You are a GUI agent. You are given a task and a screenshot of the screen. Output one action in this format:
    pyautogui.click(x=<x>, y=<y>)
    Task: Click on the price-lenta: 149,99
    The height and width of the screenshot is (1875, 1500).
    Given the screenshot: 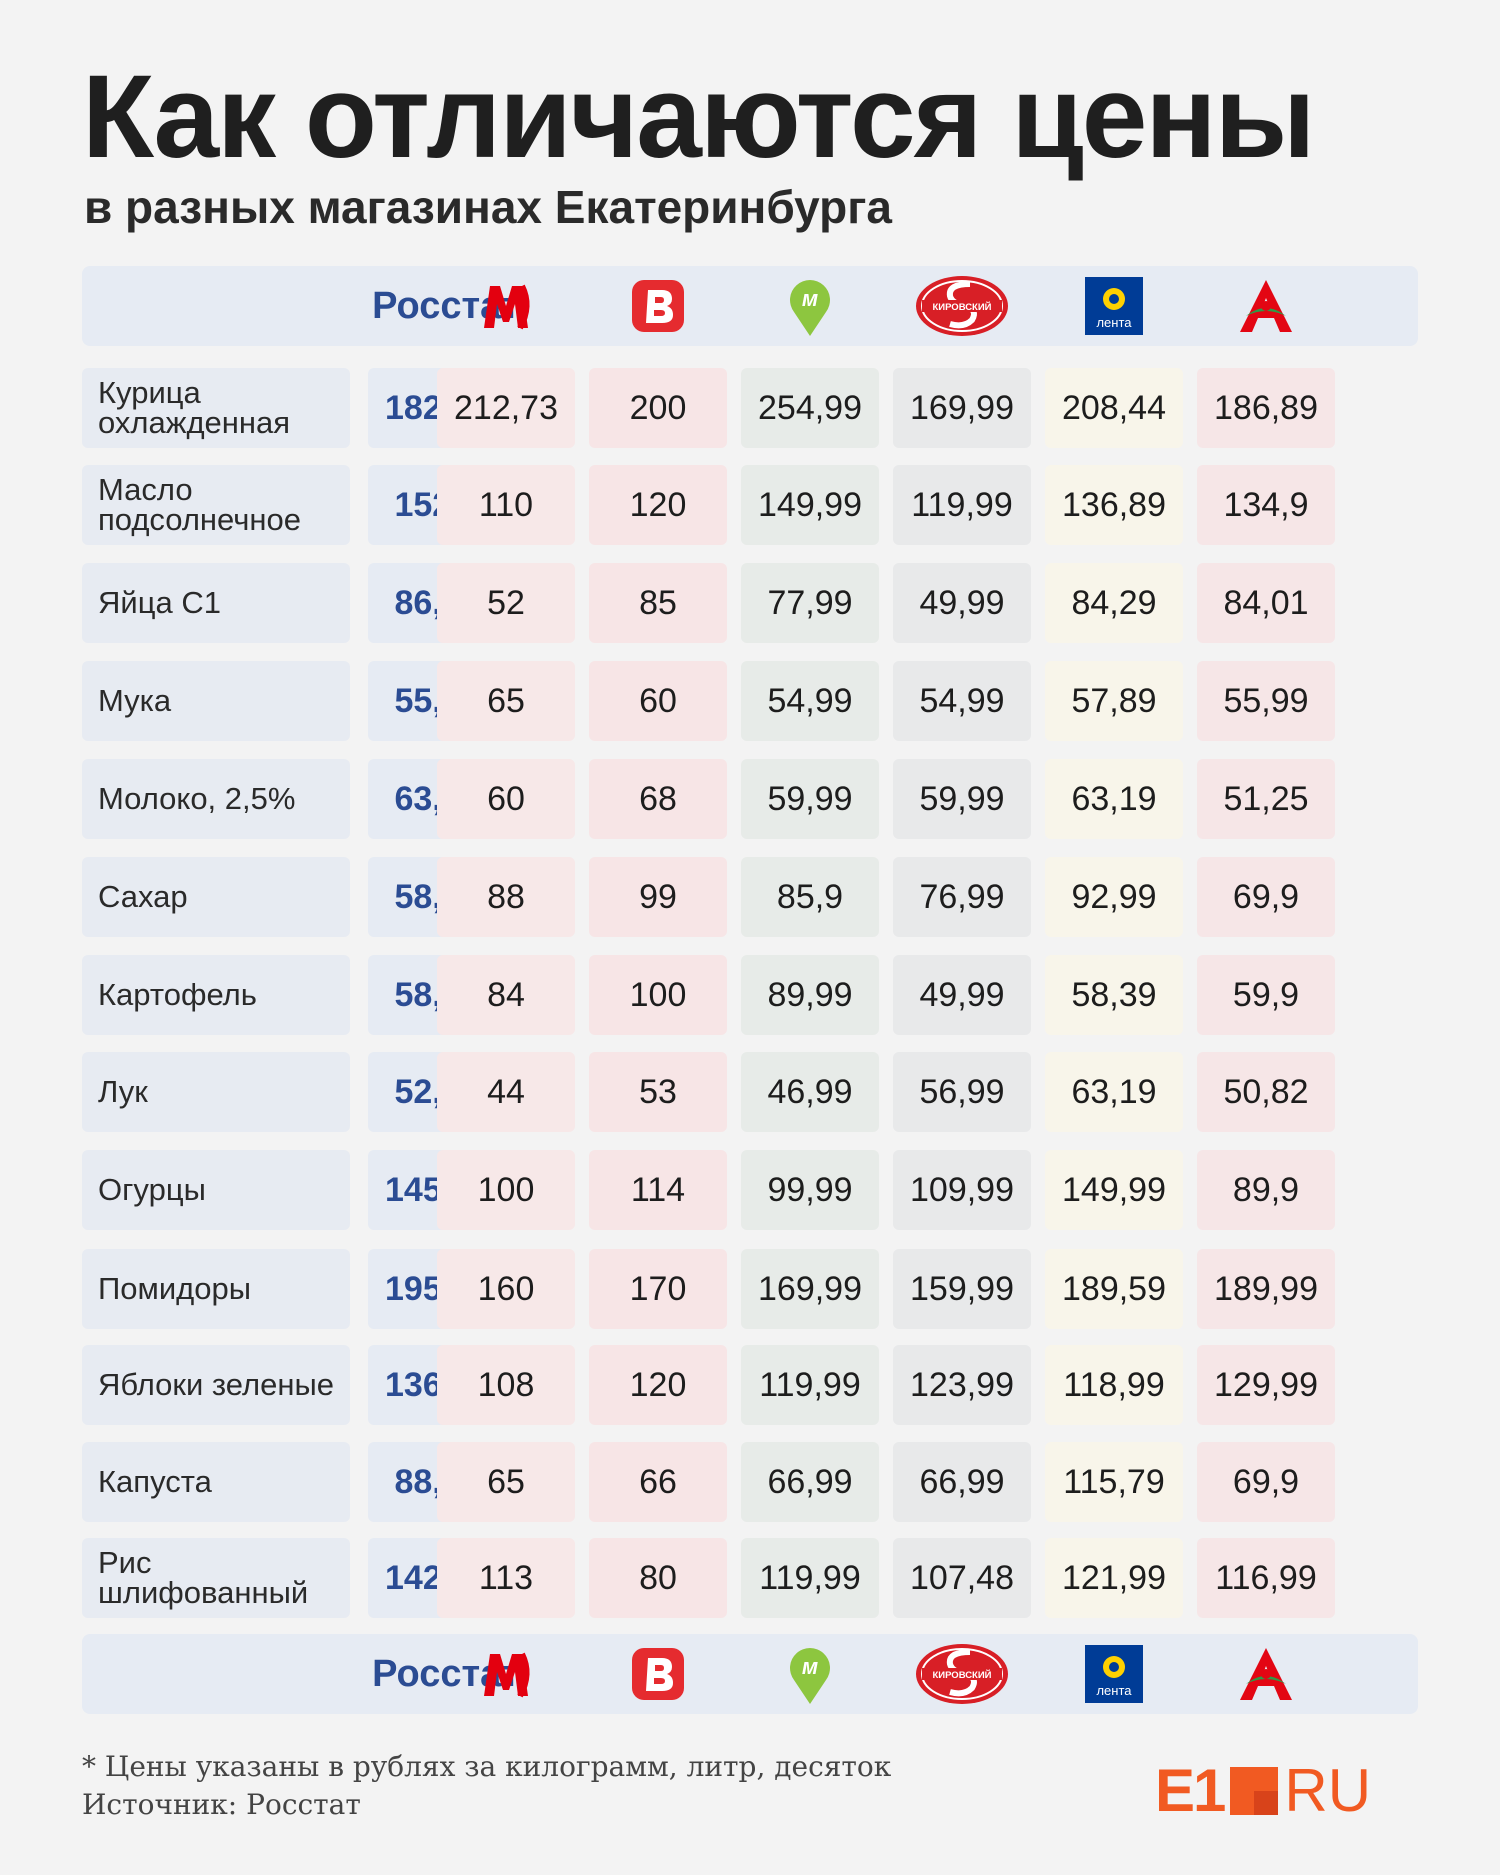 What is the action you would take?
    pyautogui.click(x=1114, y=1190)
    